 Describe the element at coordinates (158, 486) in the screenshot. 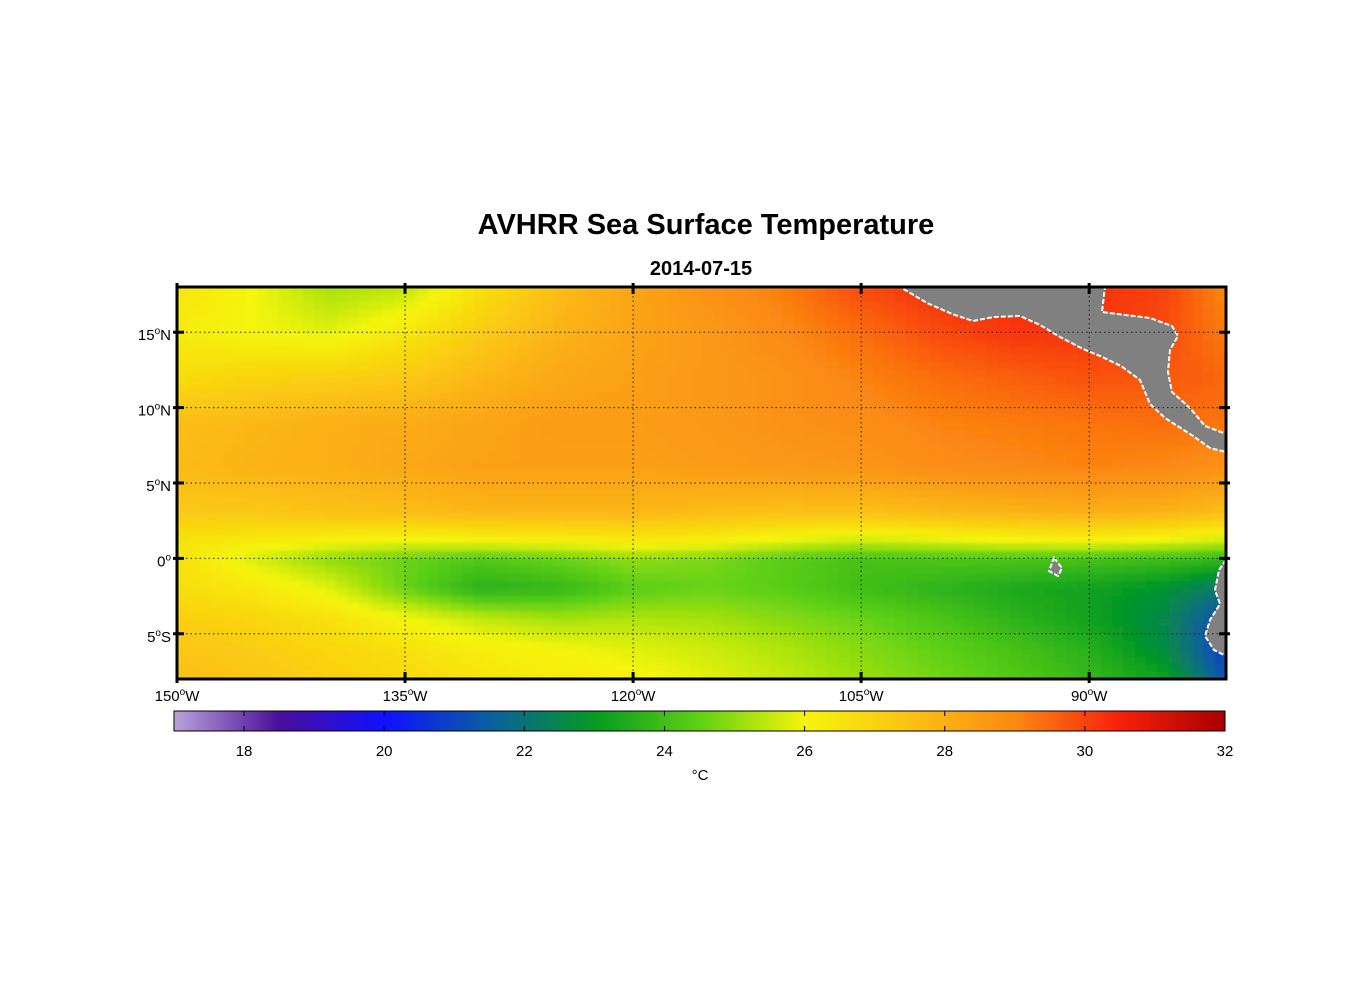

I see `y-tick-label: 5oN` at that location.